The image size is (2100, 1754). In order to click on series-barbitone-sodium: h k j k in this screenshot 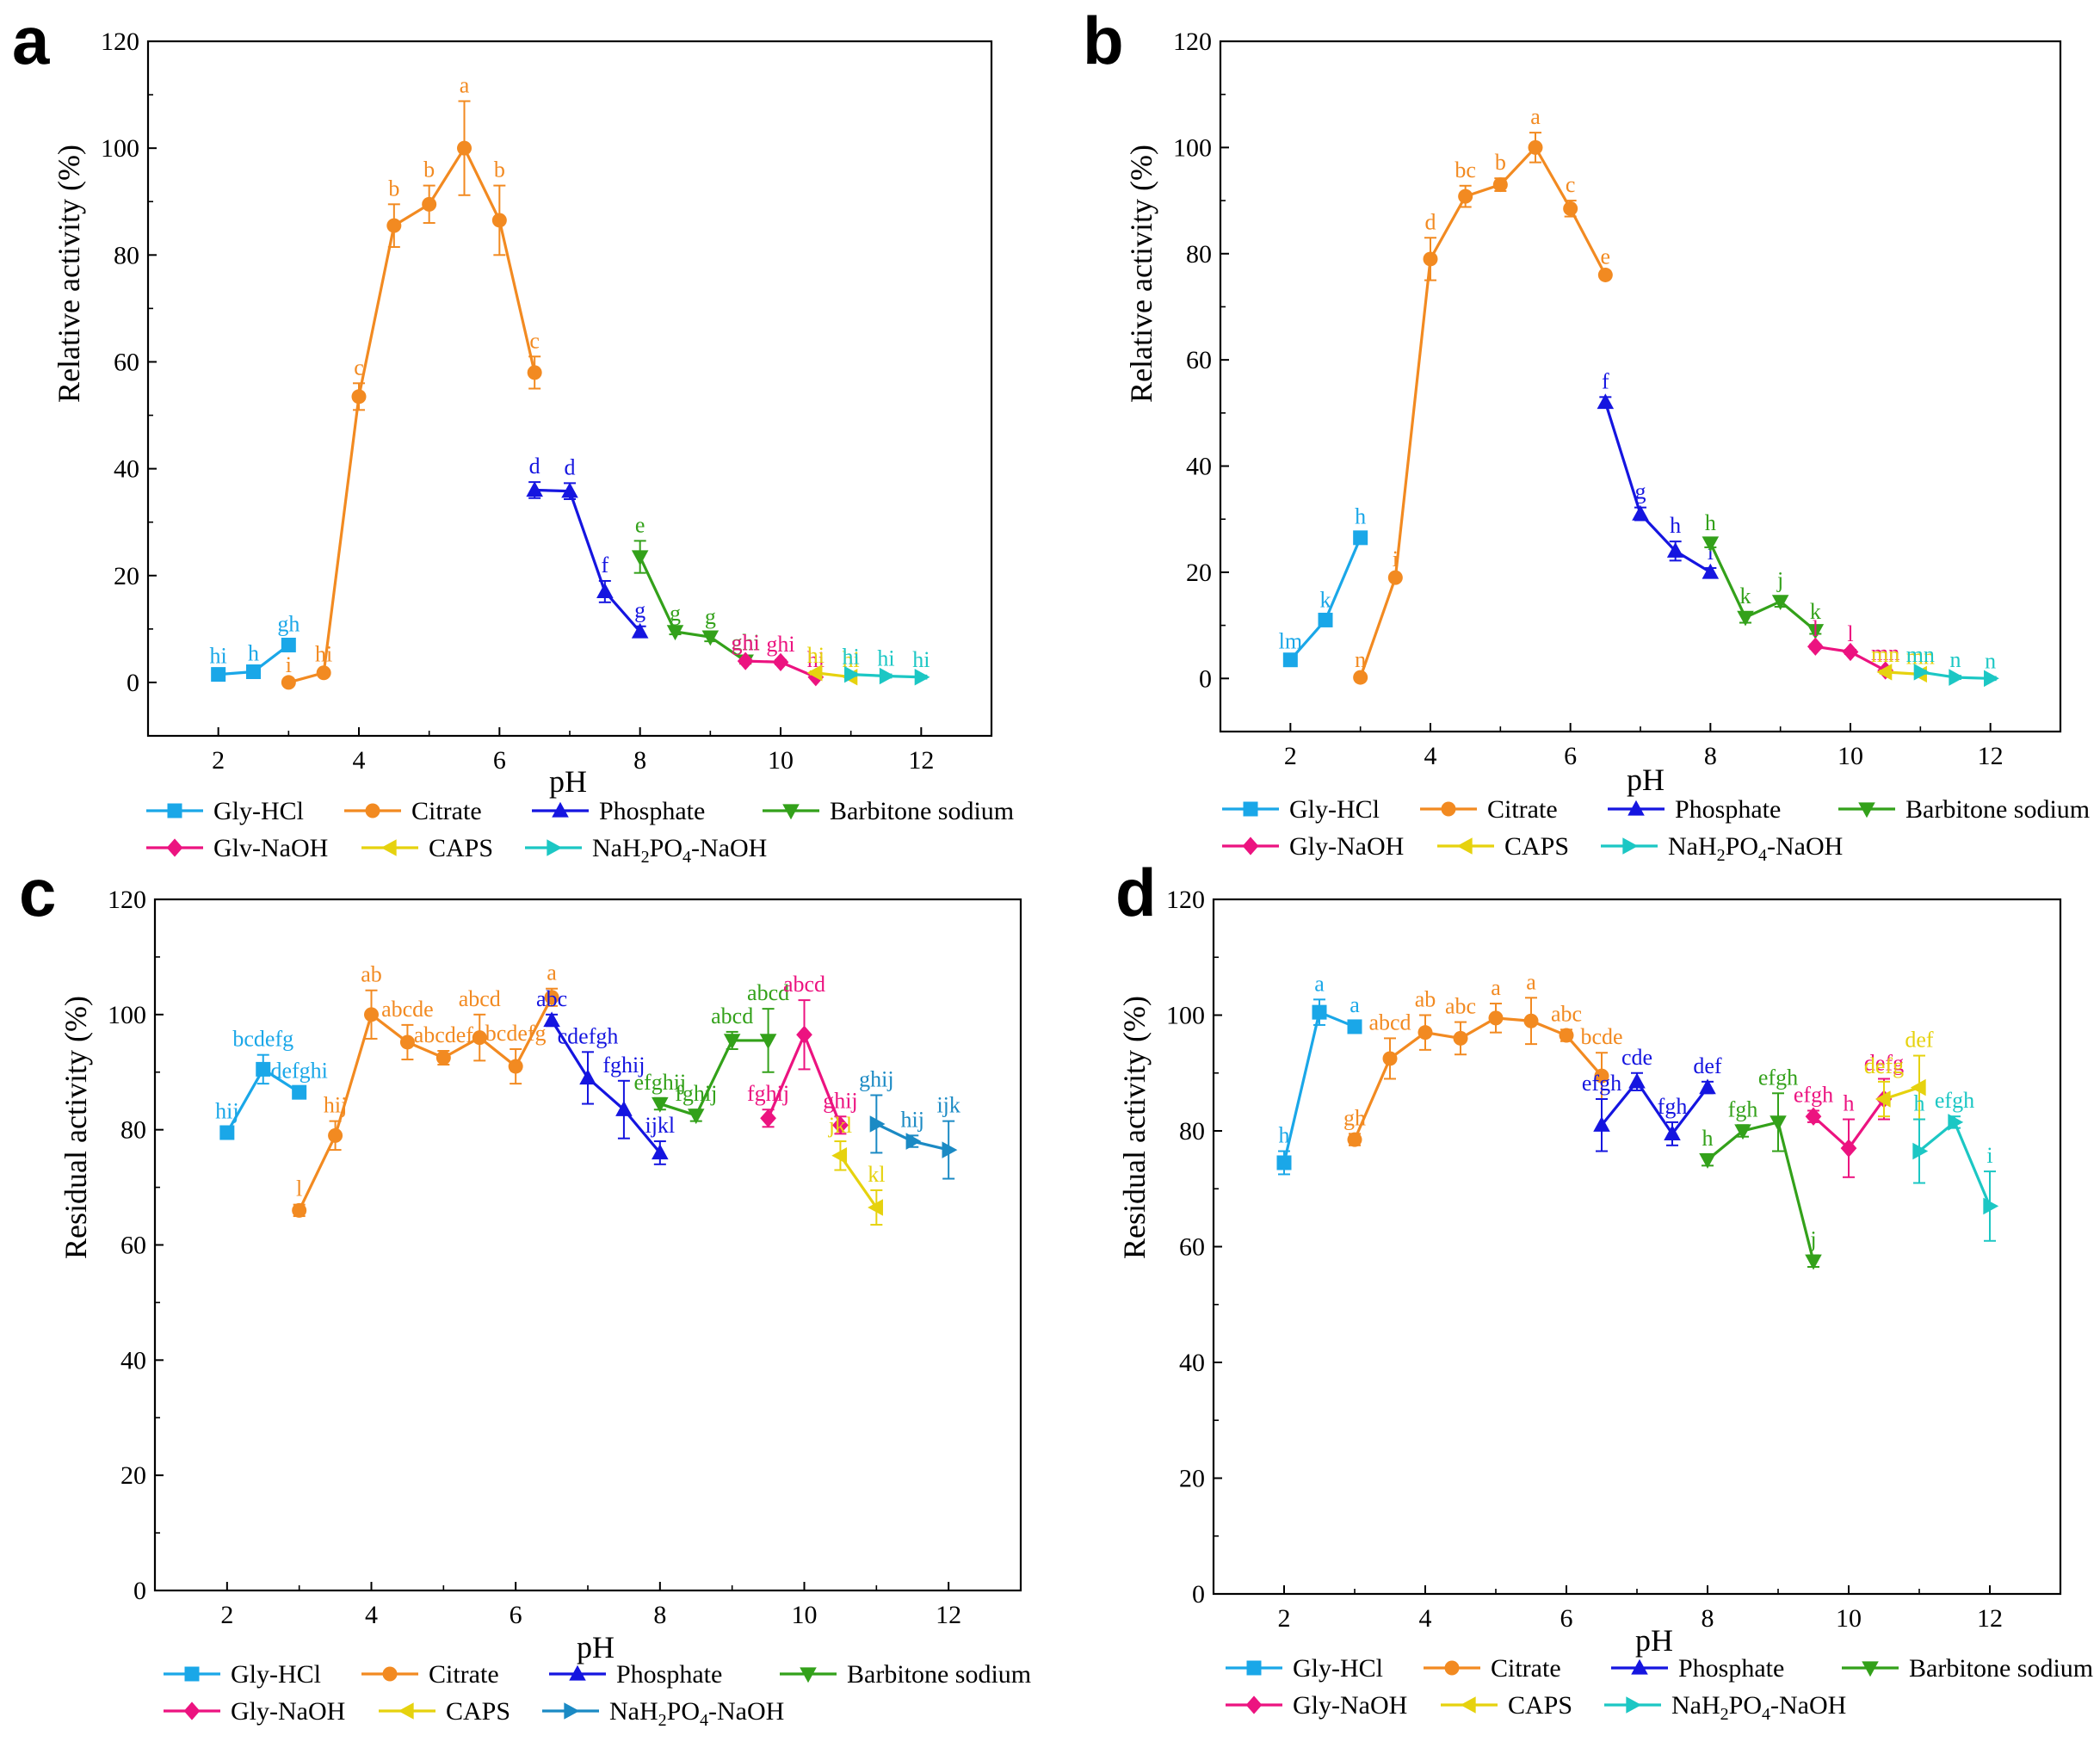, I will do `click(1763, 574)`.